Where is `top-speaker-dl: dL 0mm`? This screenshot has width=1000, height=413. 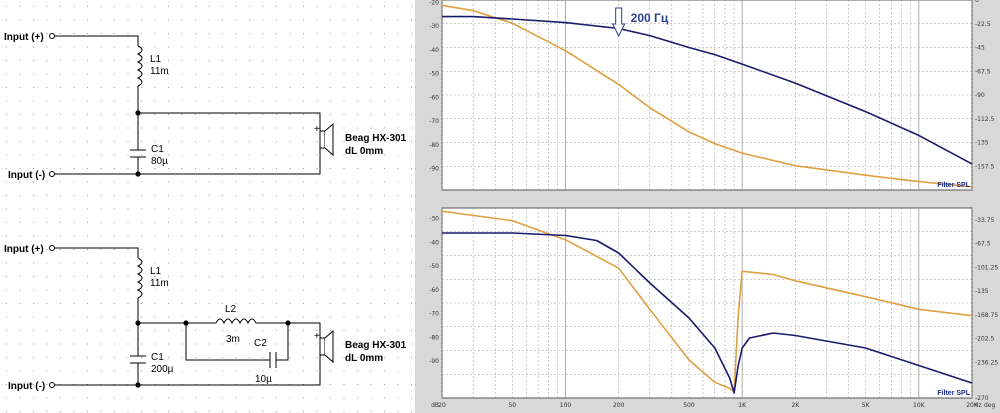 top-speaker-dl: dL 0mm is located at coordinates (364, 151).